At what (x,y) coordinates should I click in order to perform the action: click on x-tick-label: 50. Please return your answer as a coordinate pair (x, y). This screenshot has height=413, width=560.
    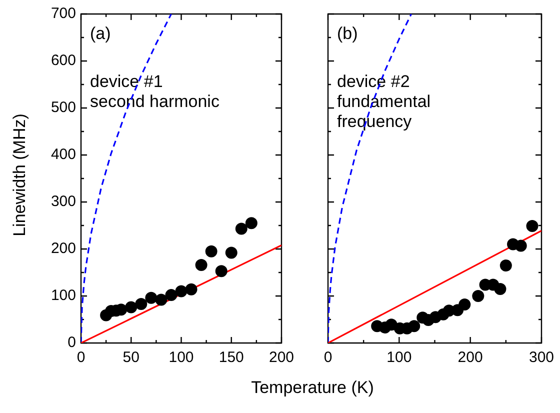
    Looking at the image, I should click on (131, 357).